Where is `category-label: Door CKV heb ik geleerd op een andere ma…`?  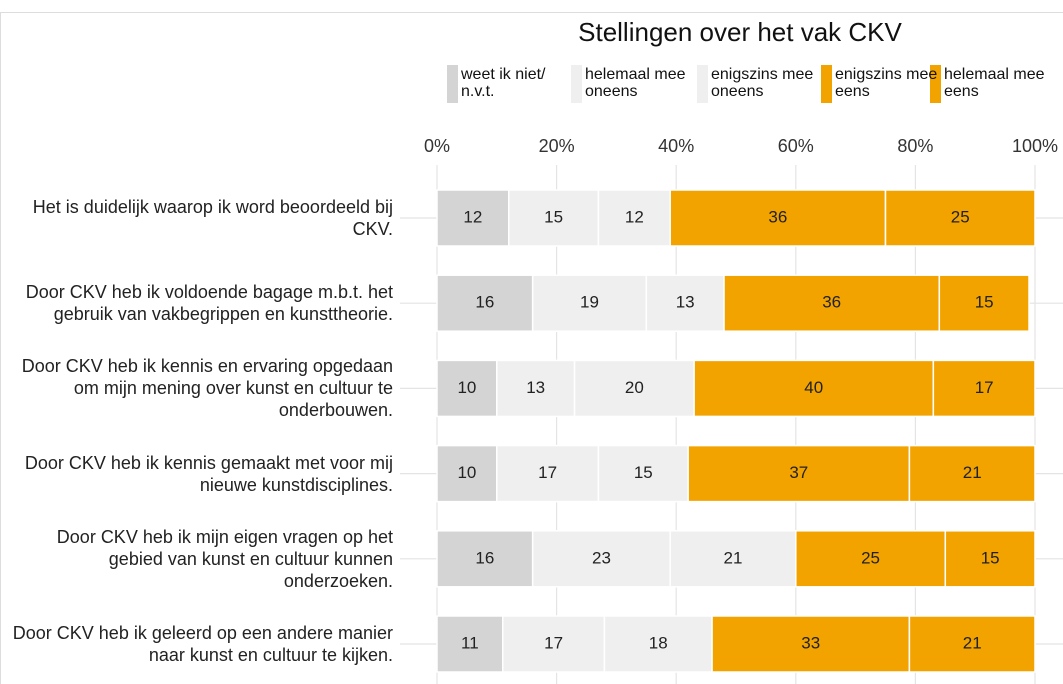 category-label: Door CKV heb ik geleerd op een andere ma… is located at coordinates (202, 644).